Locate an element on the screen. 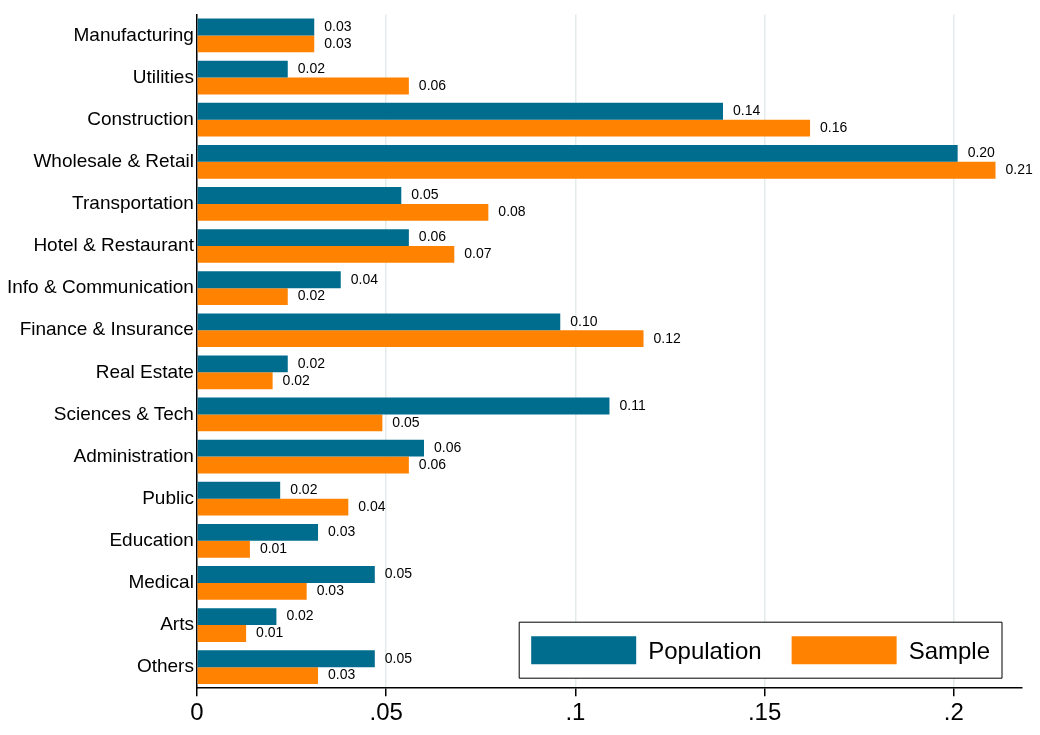 Image resolution: width=1040 pixels, height=735 pixels. data-label: 0.08 is located at coordinates (512, 211).